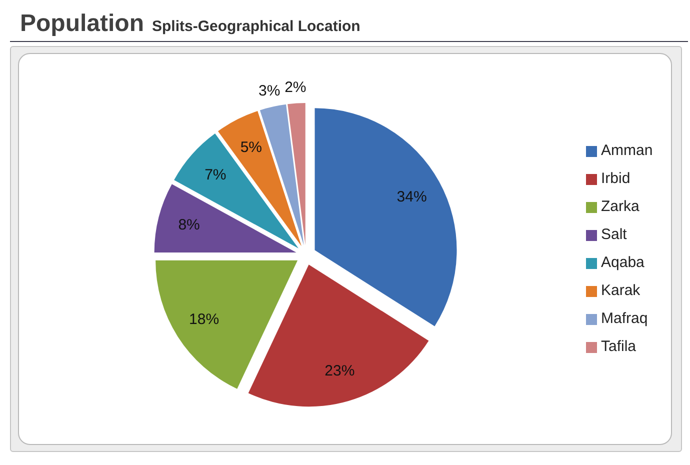  Describe the element at coordinates (215, 175) in the screenshot. I see `data-label: 7%` at that location.